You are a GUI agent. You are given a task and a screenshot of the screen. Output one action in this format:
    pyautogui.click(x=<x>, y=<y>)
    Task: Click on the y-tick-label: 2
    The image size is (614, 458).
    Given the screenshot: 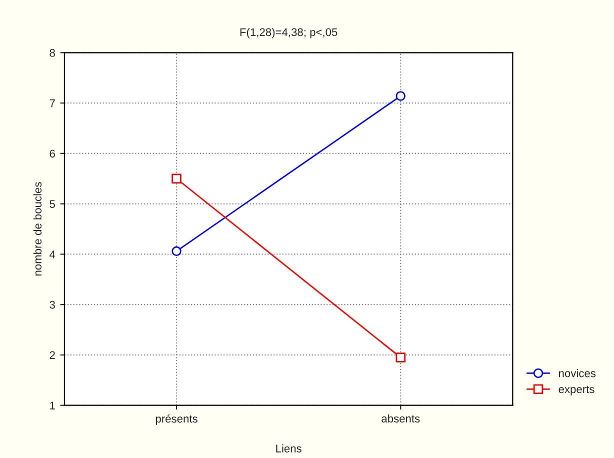 What is the action you would take?
    pyautogui.click(x=52, y=355)
    